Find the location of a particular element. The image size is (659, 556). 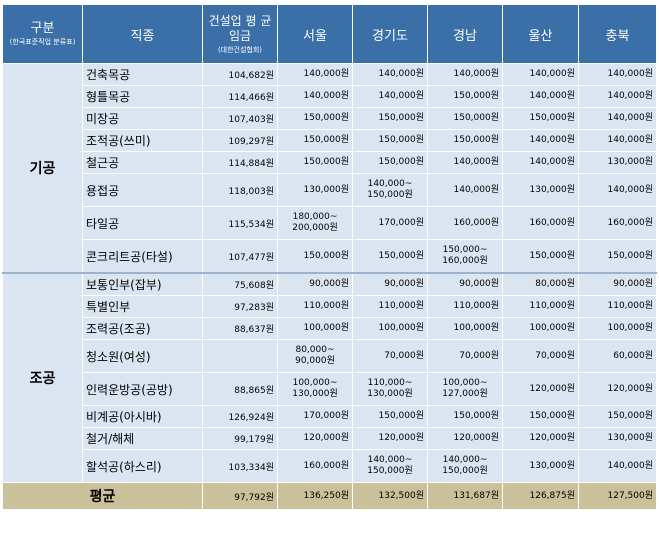

header-job-label: 직종 is located at coordinates (142, 36).